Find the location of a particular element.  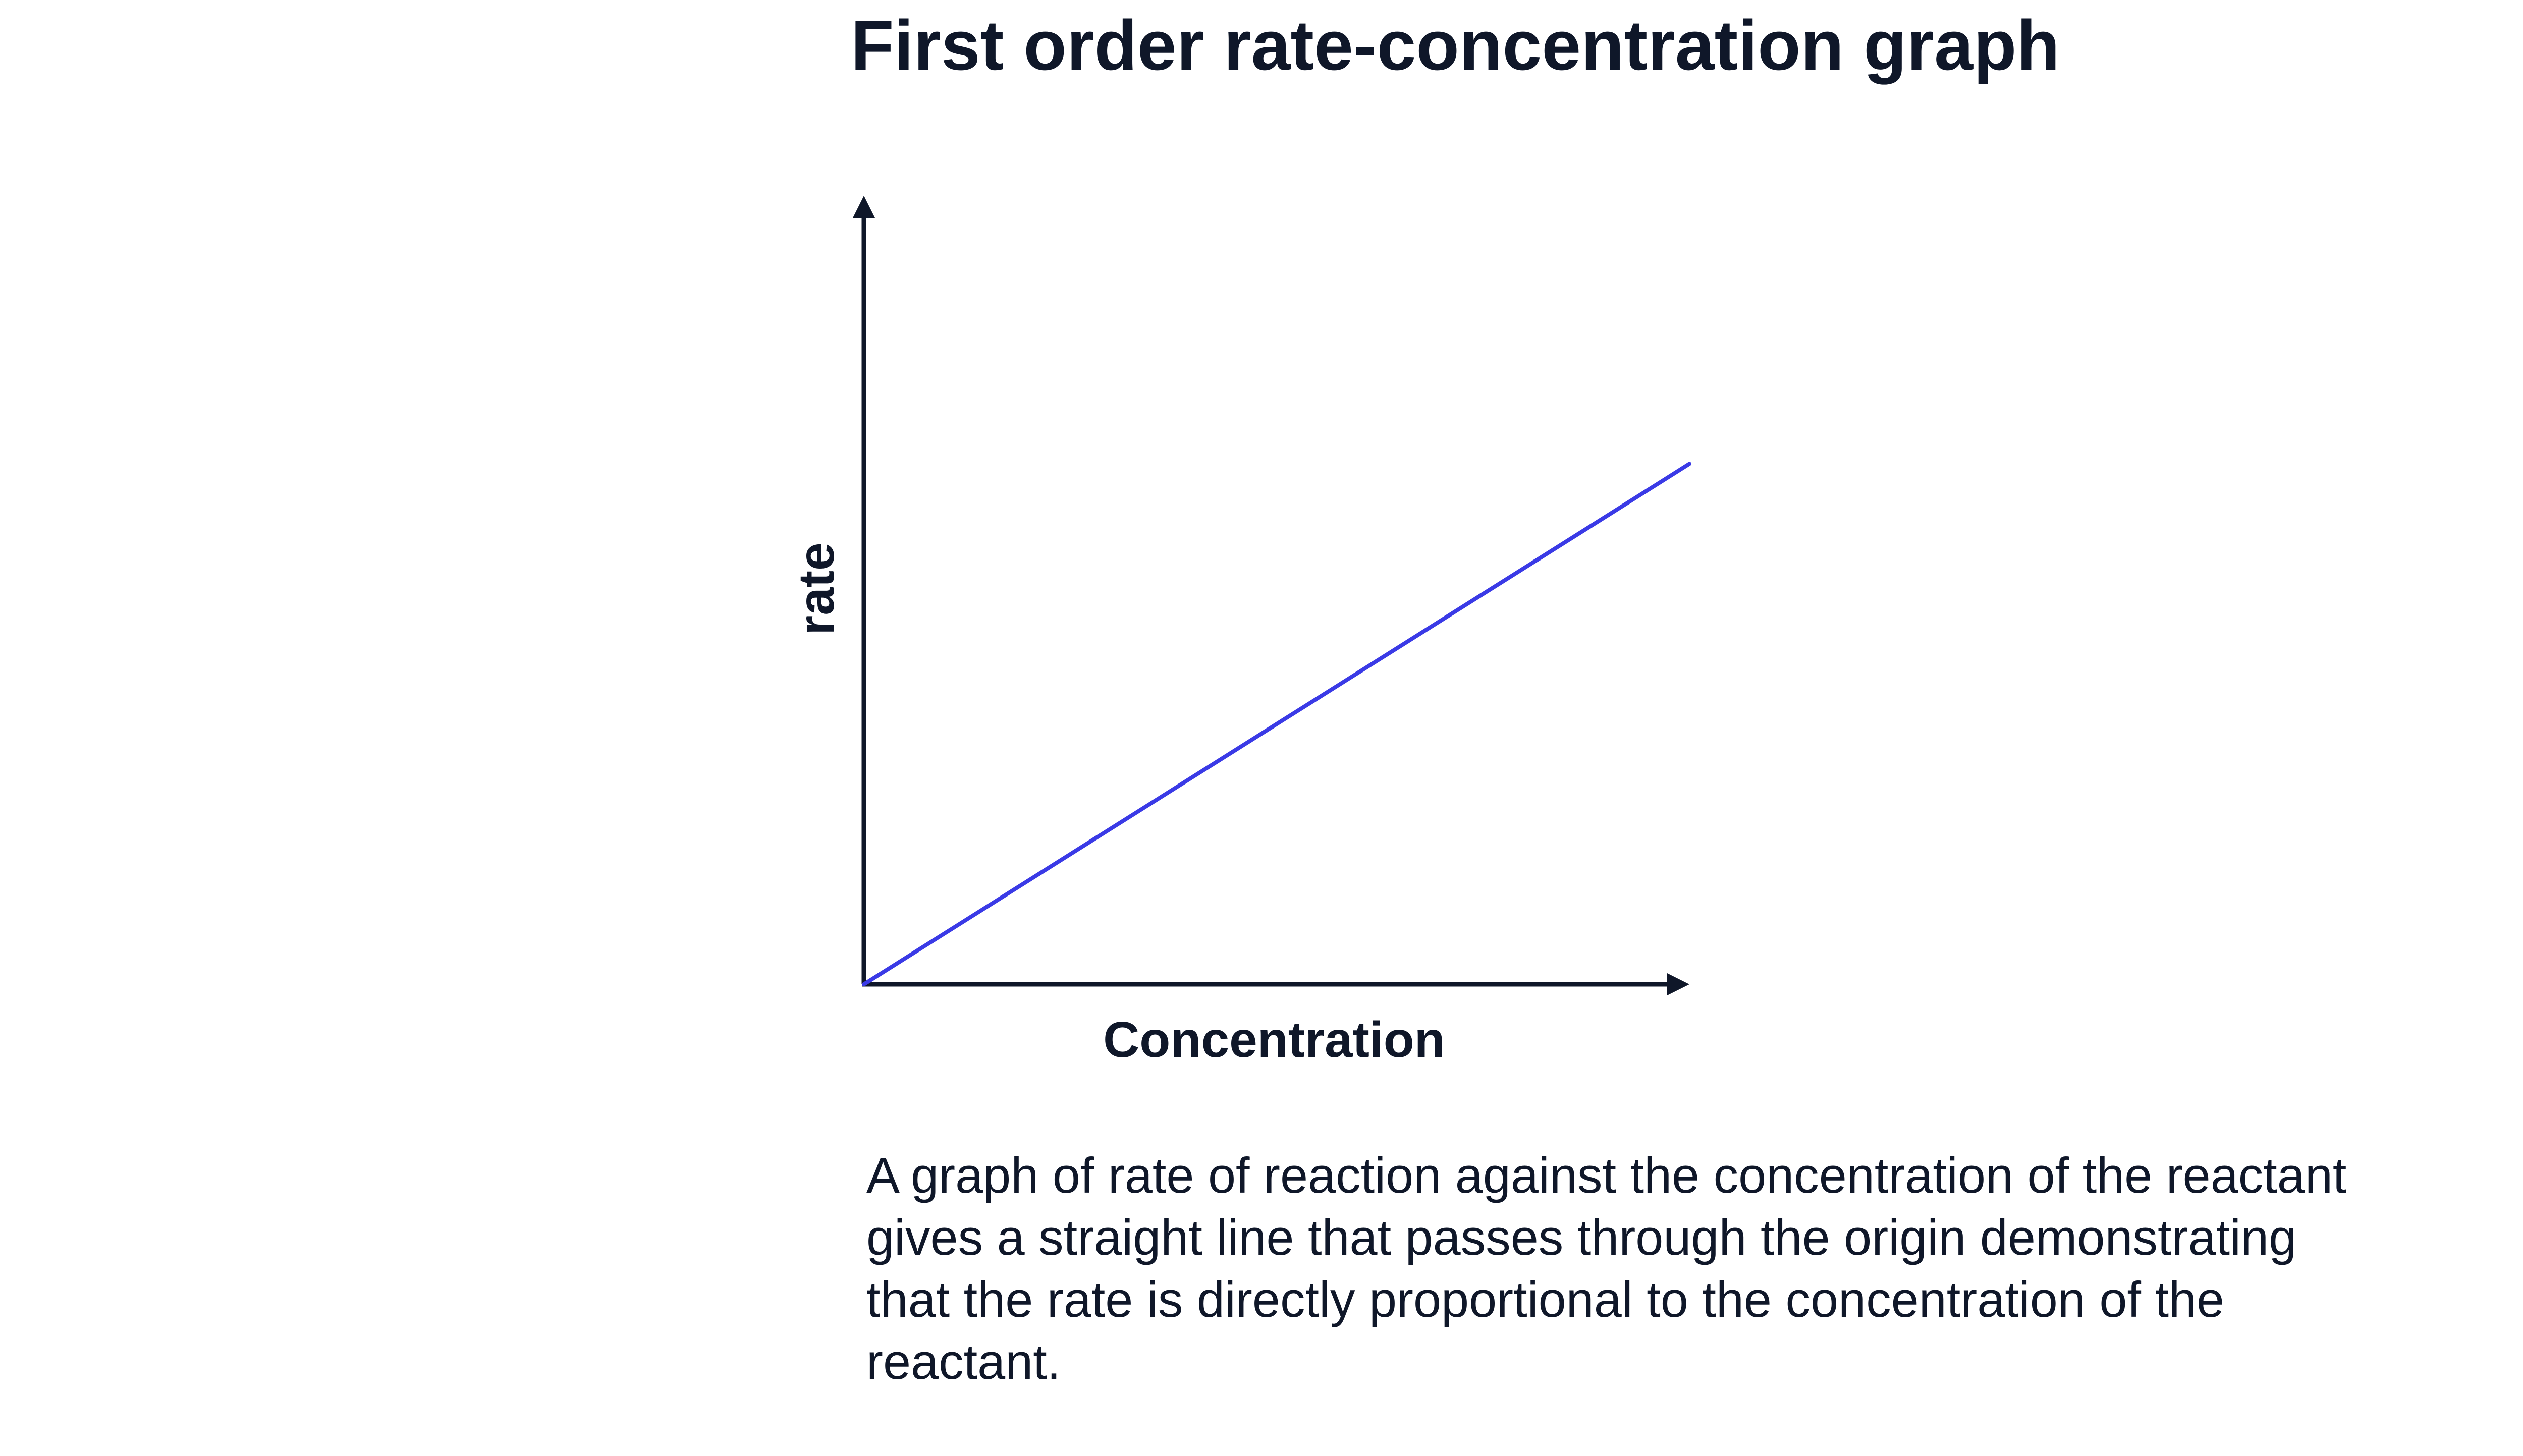

y-axis-label: rate is located at coordinates (817, 588).